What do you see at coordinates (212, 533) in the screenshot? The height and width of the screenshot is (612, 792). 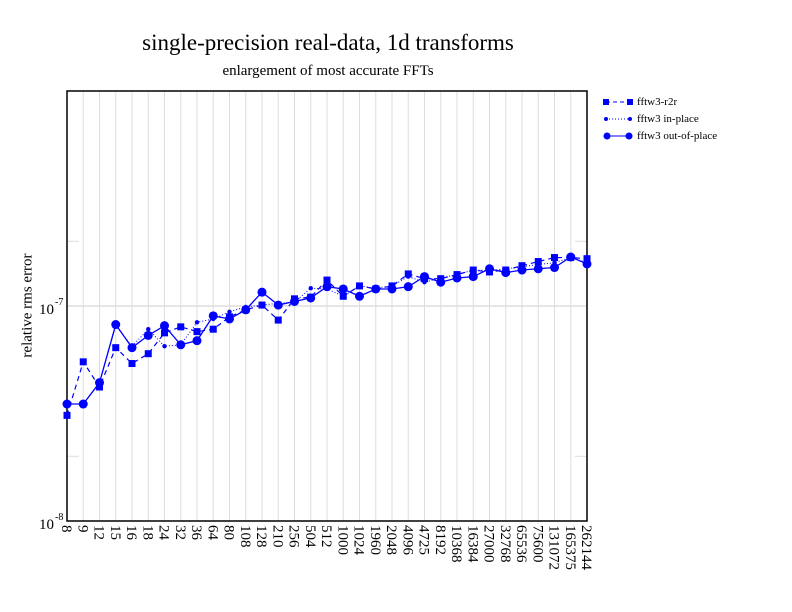 I see `x-tick-label: 64` at bounding box center [212, 533].